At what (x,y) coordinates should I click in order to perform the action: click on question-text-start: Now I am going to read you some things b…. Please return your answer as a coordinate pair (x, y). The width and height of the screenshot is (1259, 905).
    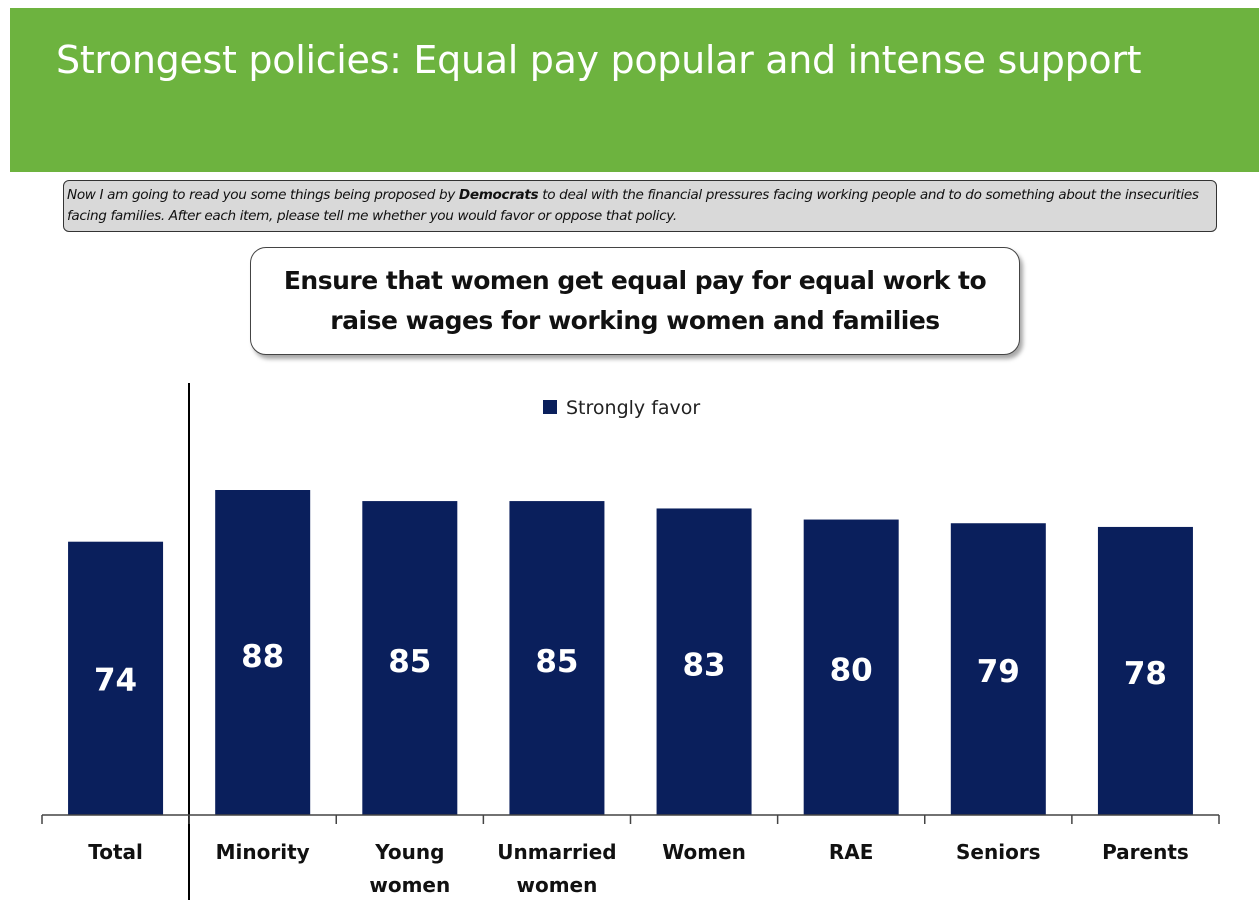
    Looking at the image, I should click on (263, 195).